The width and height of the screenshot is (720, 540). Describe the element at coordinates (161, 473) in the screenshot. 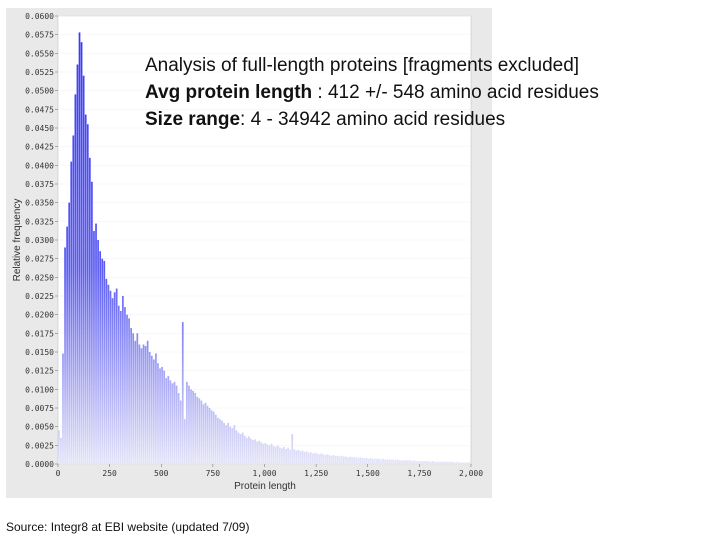

I see `x-tick-label: 500` at that location.